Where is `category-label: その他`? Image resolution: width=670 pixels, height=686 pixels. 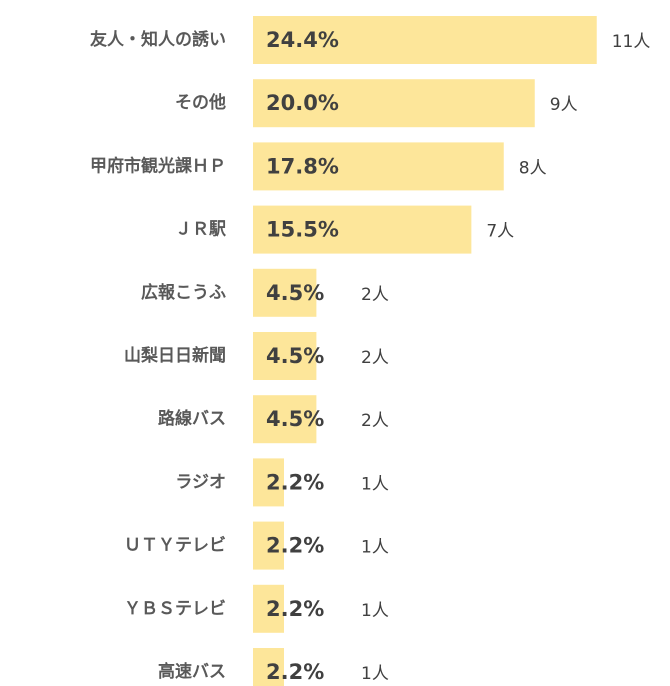
category-label: その他 is located at coordinates (200, 102).